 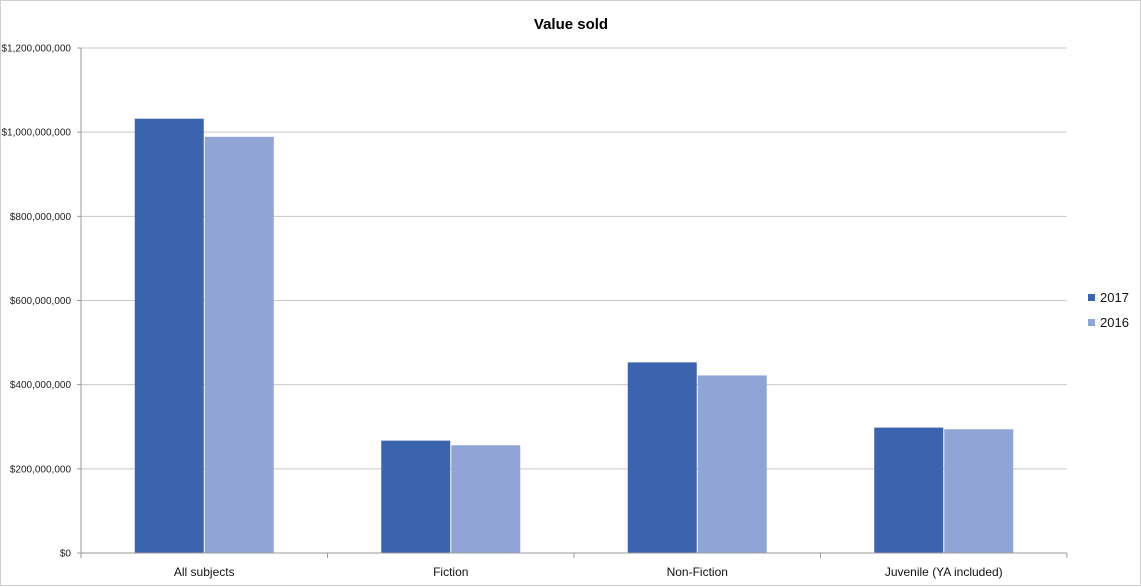 What do you see at coordinates (1114, 297) in the screenshot?
I see `legend-label-2017: 2017` at bounding box center [1114, 297].